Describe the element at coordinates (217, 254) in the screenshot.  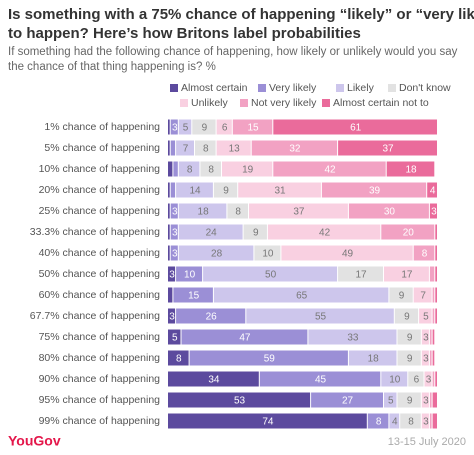
I see `data-label: 28` at that location.